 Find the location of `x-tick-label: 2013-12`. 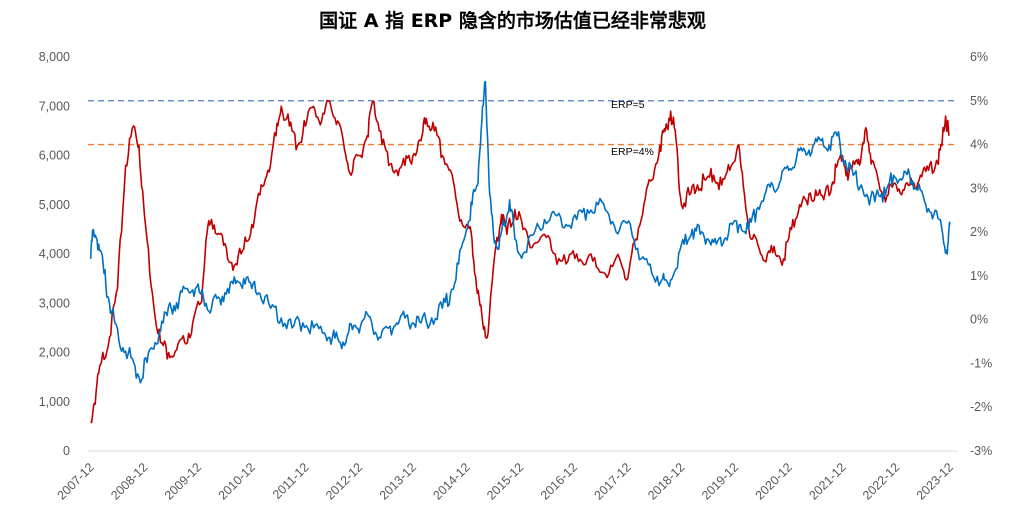

x-tick-label: 2013-12 is located at coordinates (398, 481).